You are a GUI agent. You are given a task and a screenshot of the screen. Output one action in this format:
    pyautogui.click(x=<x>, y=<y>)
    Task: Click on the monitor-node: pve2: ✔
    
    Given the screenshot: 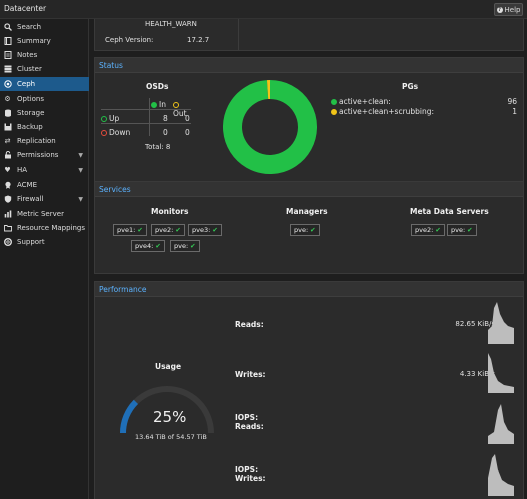 What is the action you would take?
    pyautogui.click(x=168, y=230)
    